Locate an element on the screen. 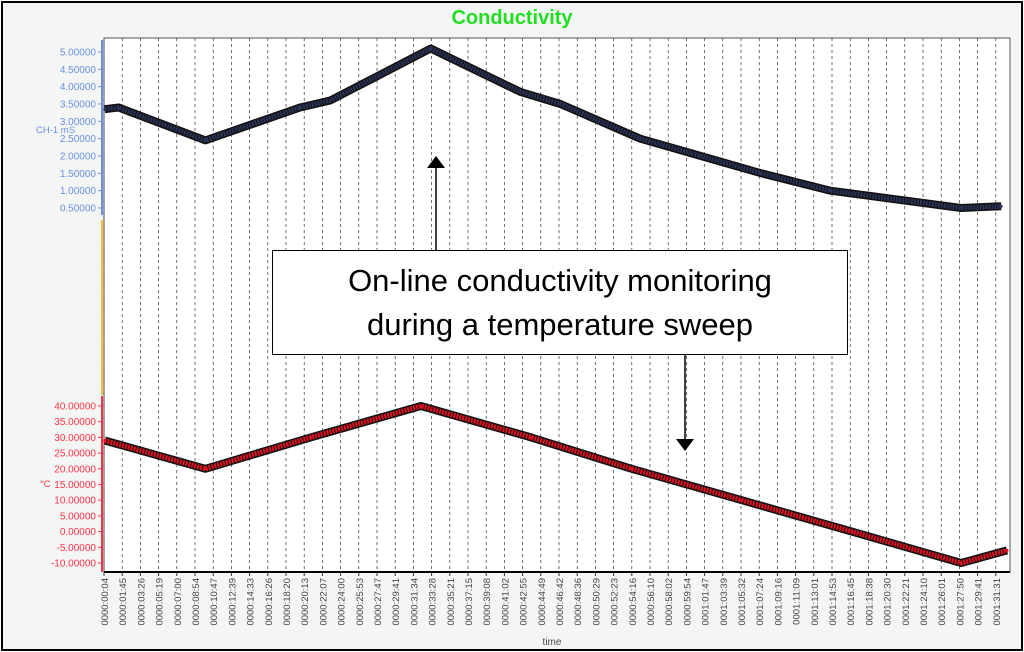 This screenshot has width=1024, height=652. y-tick-label: 3.50000 is located at coordinates (78, 105).